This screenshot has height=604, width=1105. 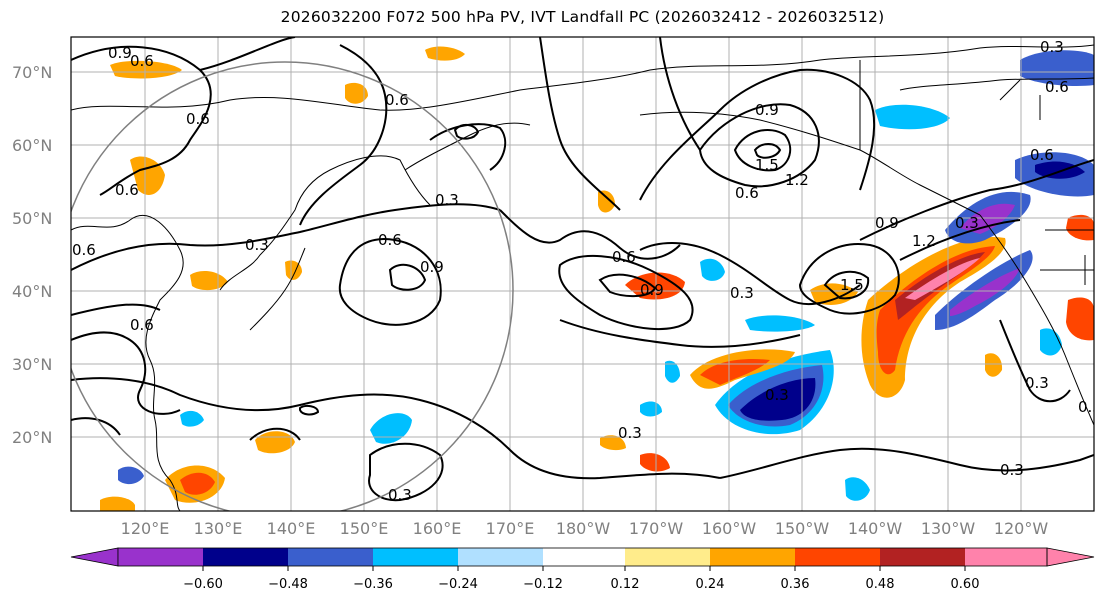 What do you see at coordinates (364, 528) in the screenshot?
I see `lon-label: 150°E` at bounding box center [364, 528].